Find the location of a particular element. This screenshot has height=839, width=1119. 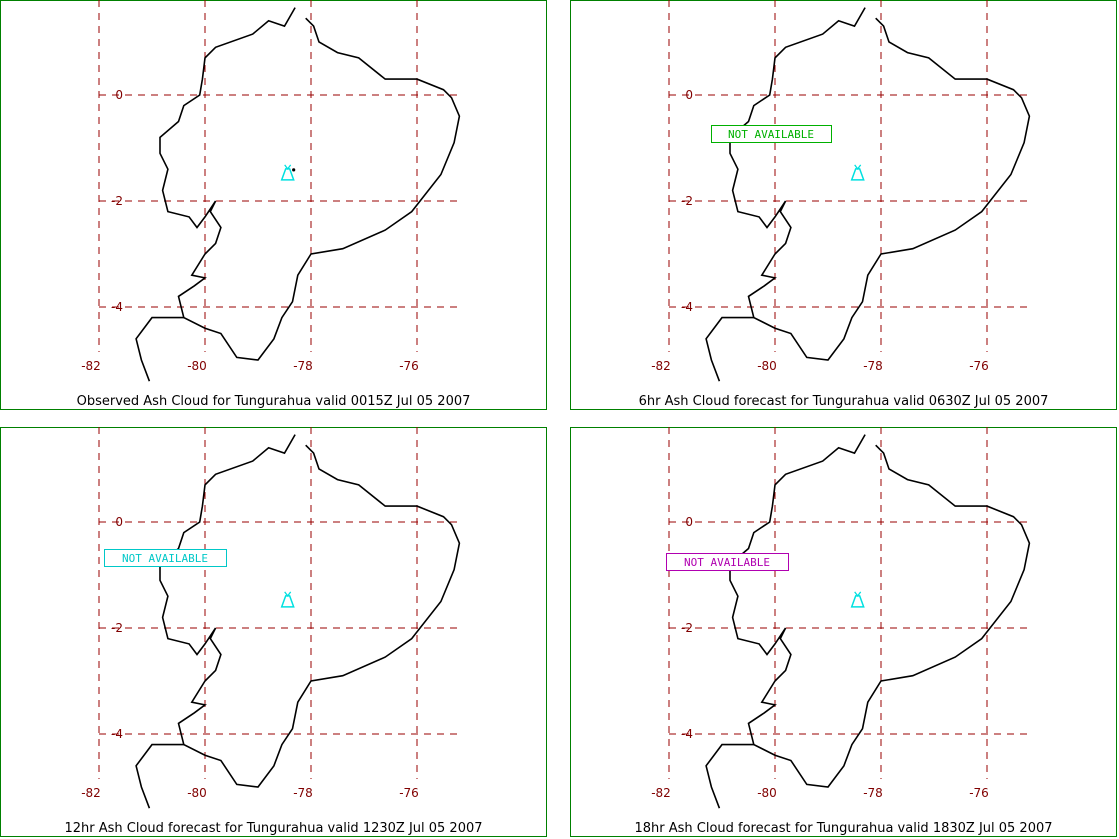

ash-cloud-marker is located at coordinates (294, 170).